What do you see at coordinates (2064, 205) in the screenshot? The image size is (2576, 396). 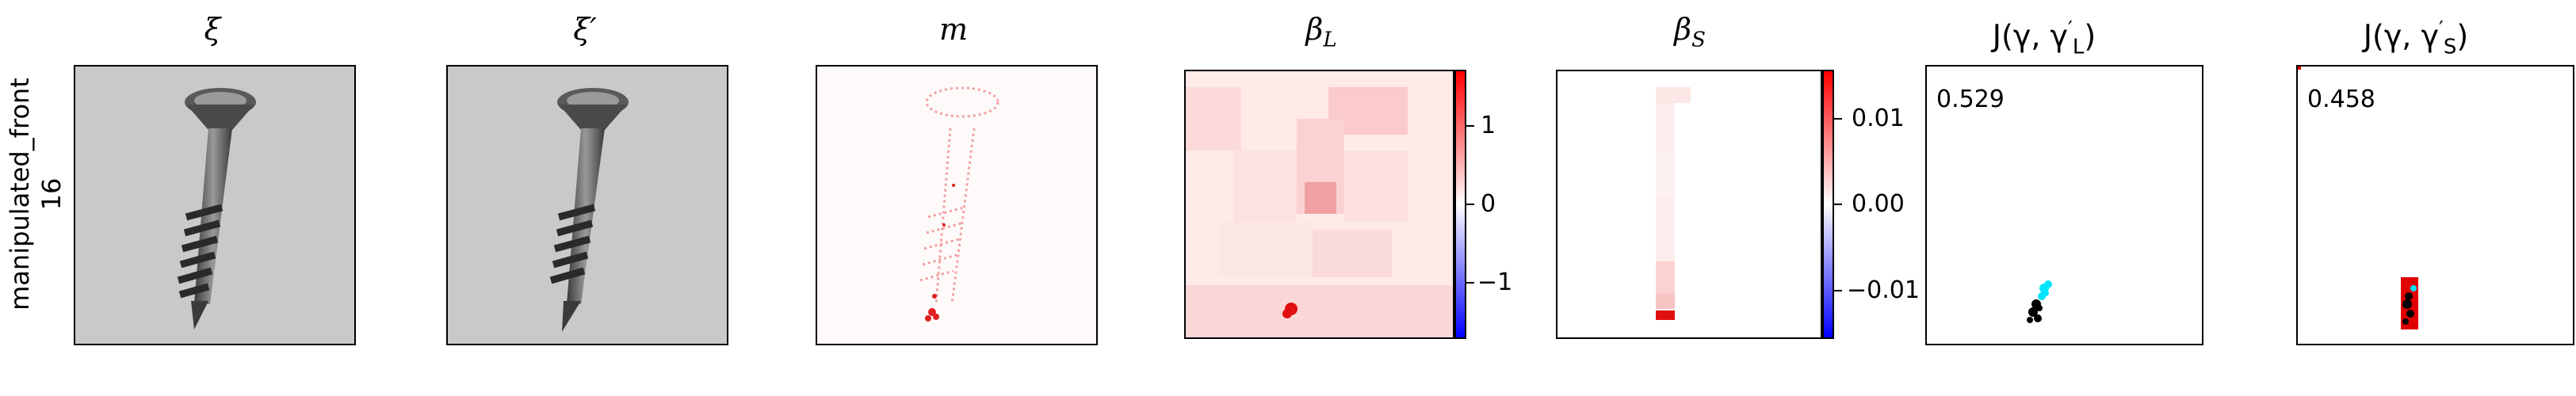 I see `overlap-j-l: 0.529` at bounding box center [2064, 205].